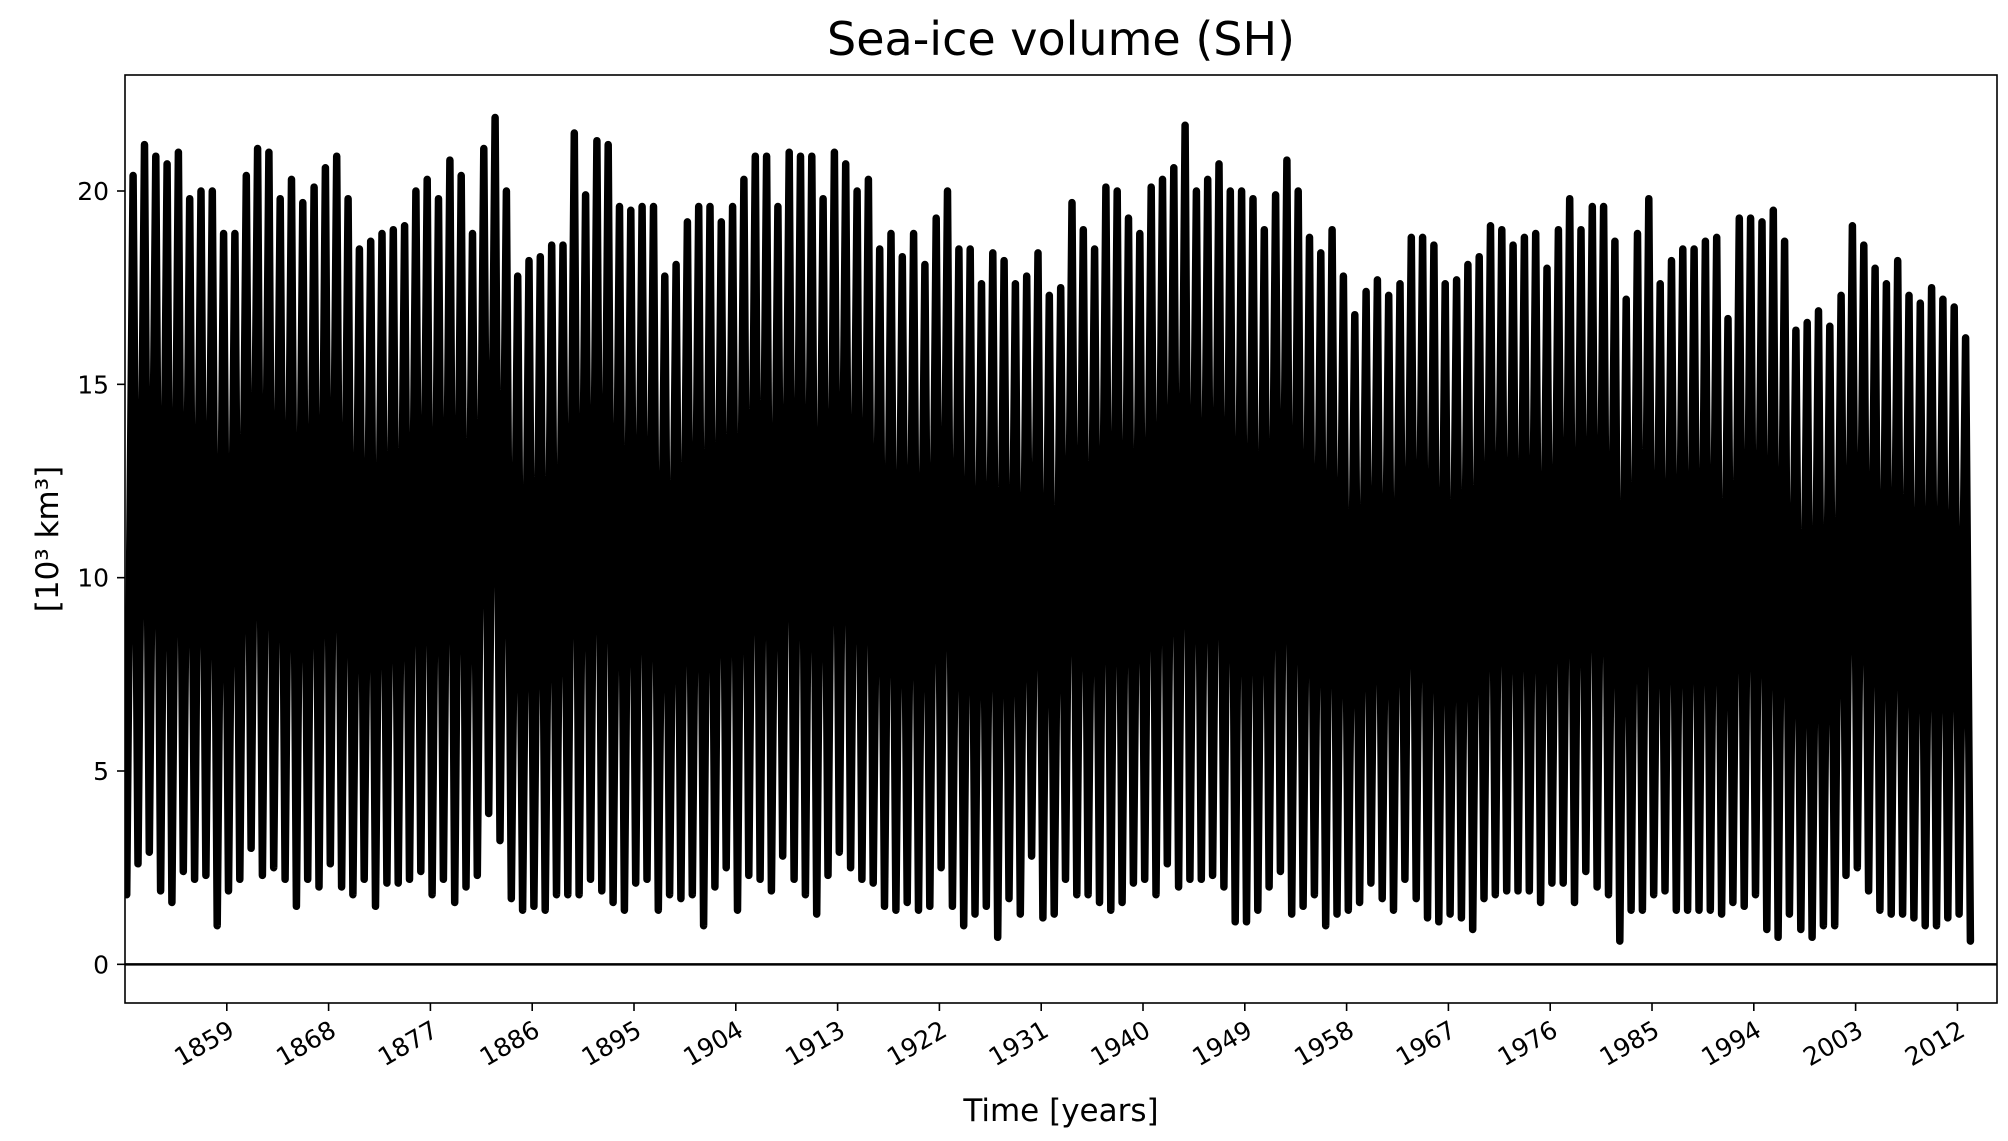 The width and height of the screenshot is (2008, 1141). What do you see at coordinates (48, 539) in the screenshot?
I see `y-axis-label: [10³ km³]` at bounding box center [48, 539].